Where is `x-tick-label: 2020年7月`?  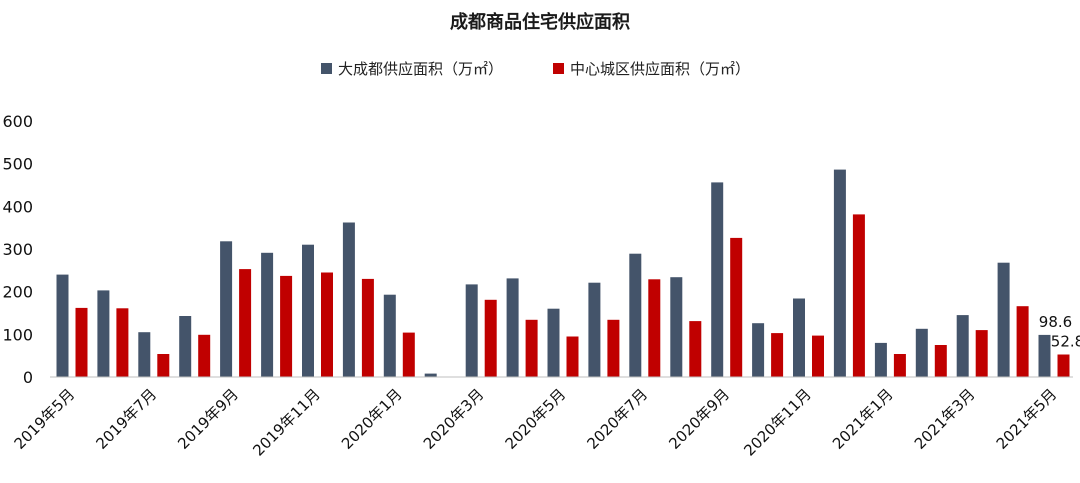
x-tick-label: 2020年7月 is located at coordinates (617, 419).